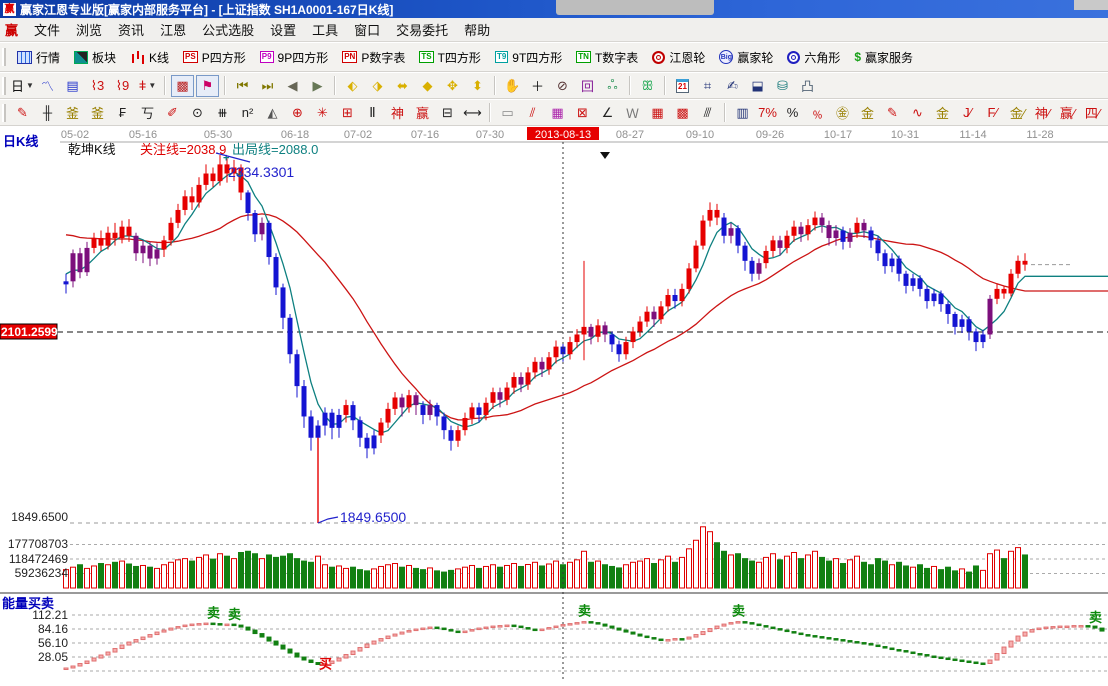  I want to click on info-doc-icon: ▤, so click(72, 86).